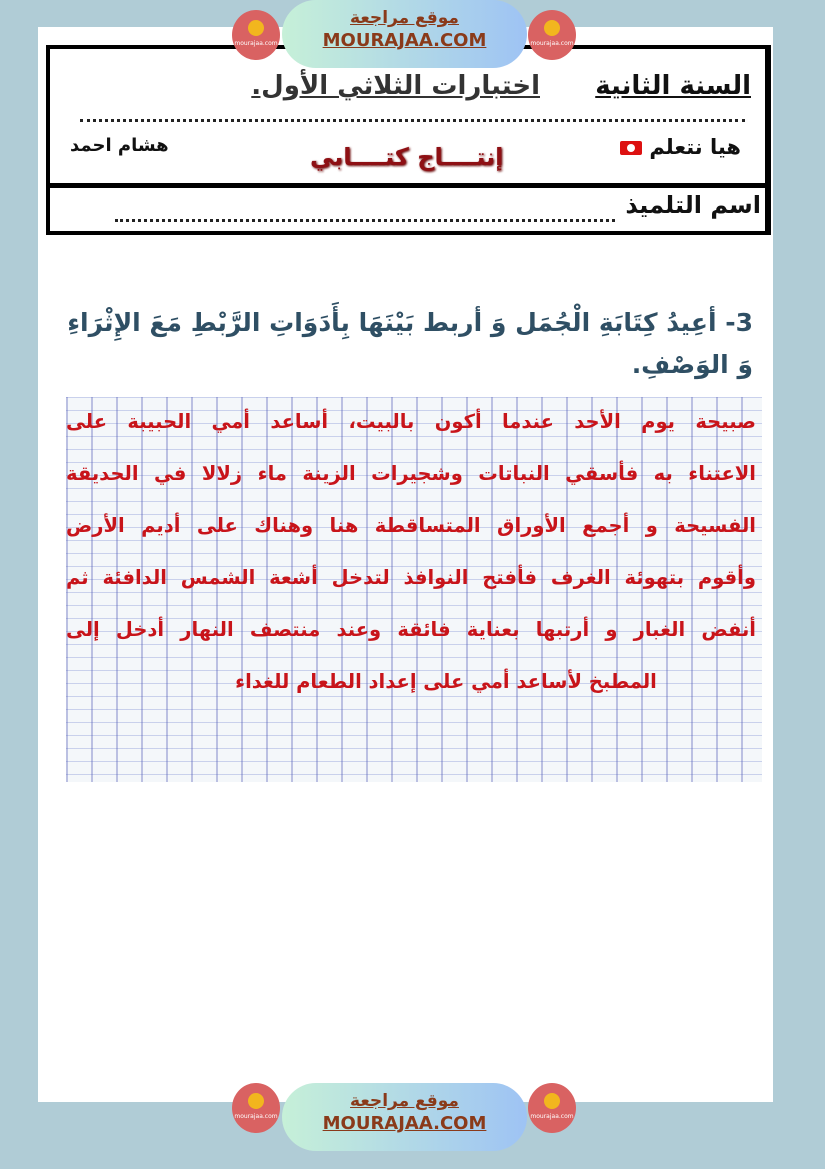 The height and width of the screenshot is (1169, 825). Describe the element at coordinates (631, 148) in the screenshot. I see `tunisia-flag-icon` at that location.